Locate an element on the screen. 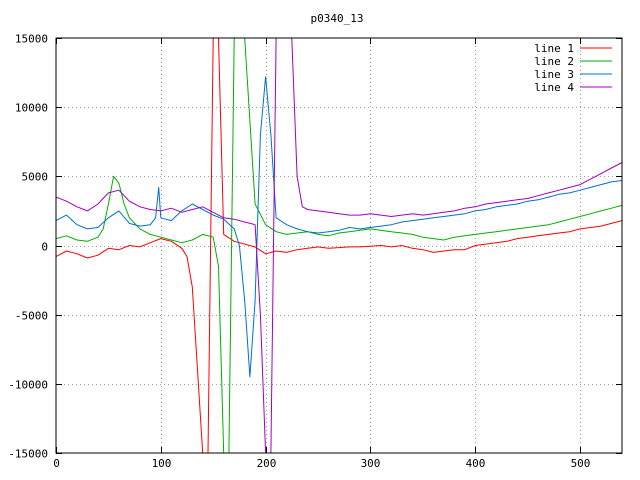 This screenshot has height=480, width=640. y-tick-label: 0 is located at coordinates (44, 247).